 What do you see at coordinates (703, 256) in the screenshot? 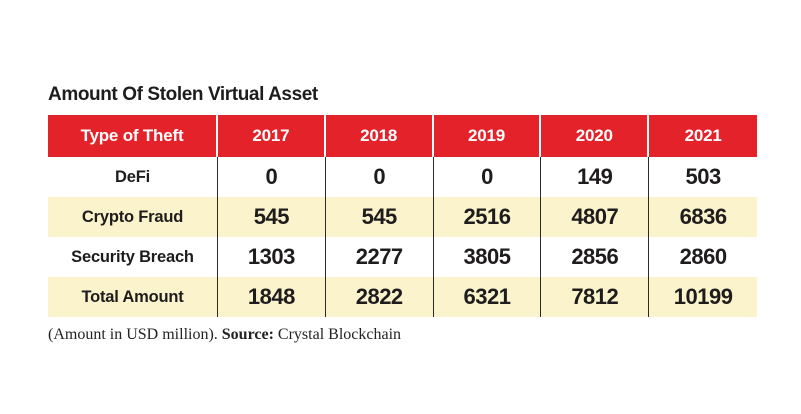
I see `cell-value: 2860` at bounding box center [703, 256].